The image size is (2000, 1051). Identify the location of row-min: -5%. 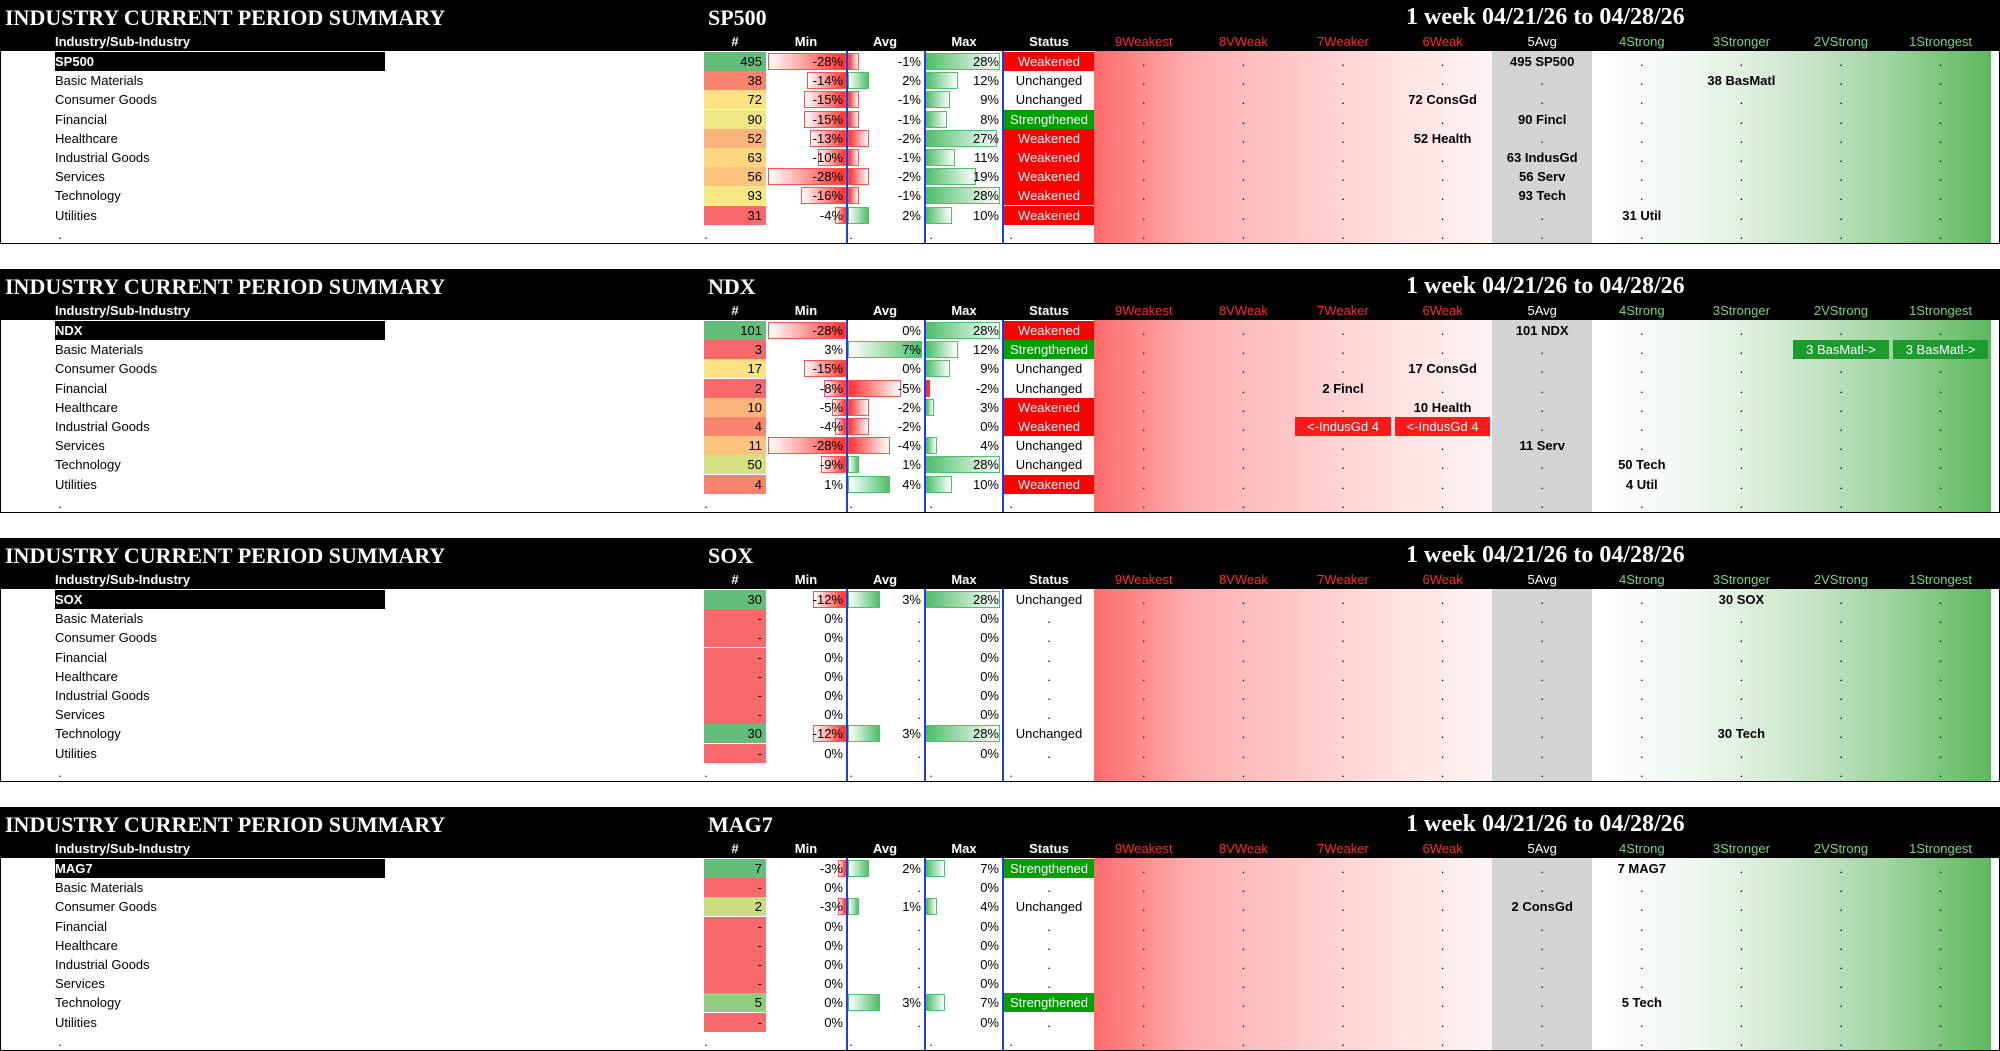
(806, 407).